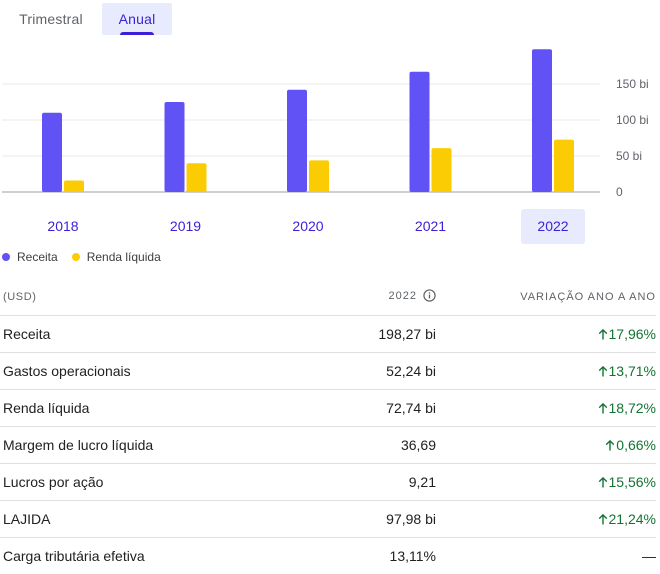  What do you see at coordinates (185, 226) in the screenshot?
I see `x-tick-label-2019: 2019` at bounding box center [185, 226].